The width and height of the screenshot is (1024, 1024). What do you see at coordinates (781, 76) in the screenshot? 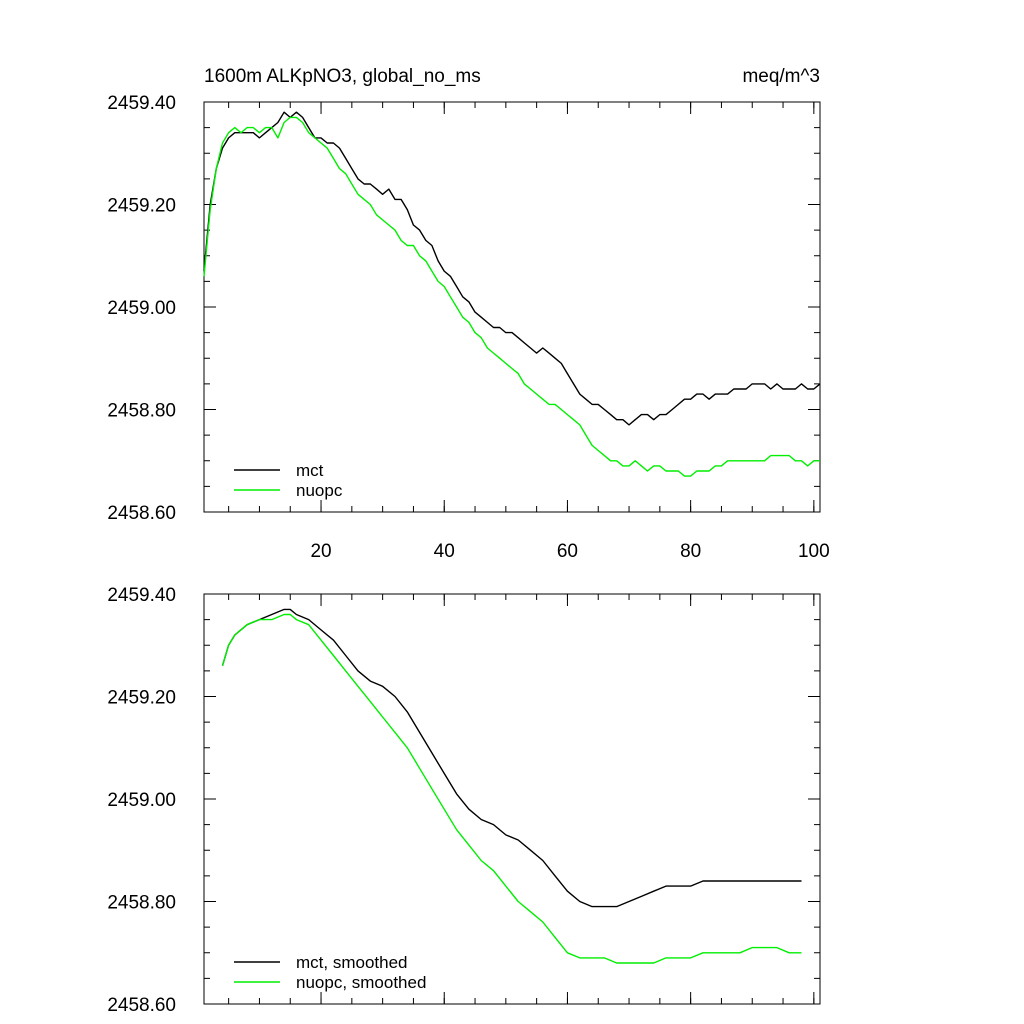
I see `chart-units: meq/m^3` at bounding box center [781, 76].